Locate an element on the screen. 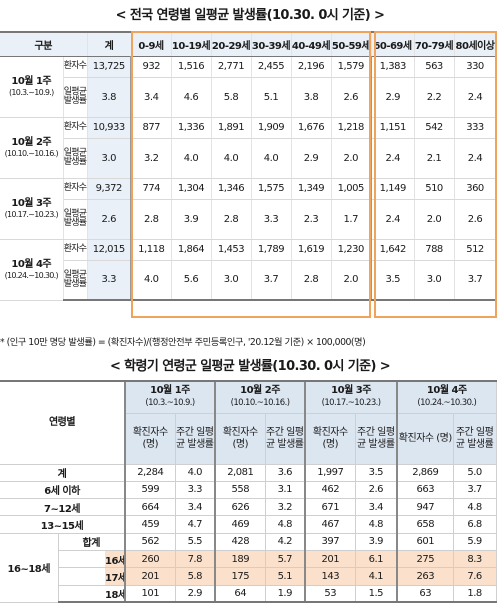  table-cell: 3.1 is located at coordinates (285, 490).